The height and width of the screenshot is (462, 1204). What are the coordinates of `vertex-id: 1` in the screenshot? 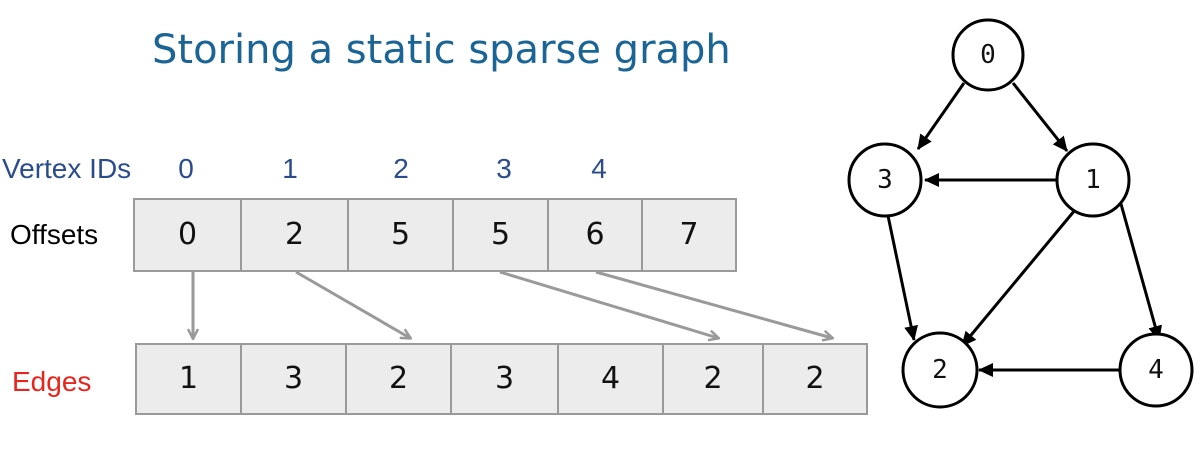 It's located at (290, 168).